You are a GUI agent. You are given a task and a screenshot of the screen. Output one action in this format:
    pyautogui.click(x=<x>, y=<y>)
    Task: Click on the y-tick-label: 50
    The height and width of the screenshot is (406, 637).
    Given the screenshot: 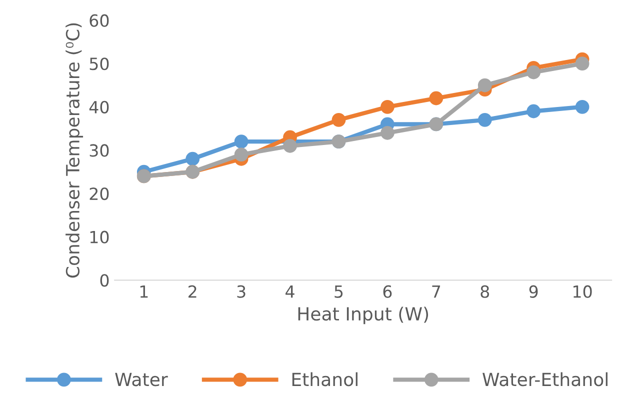 What is the action you would take?
    pyautogui.click(x=99, y=64)
    